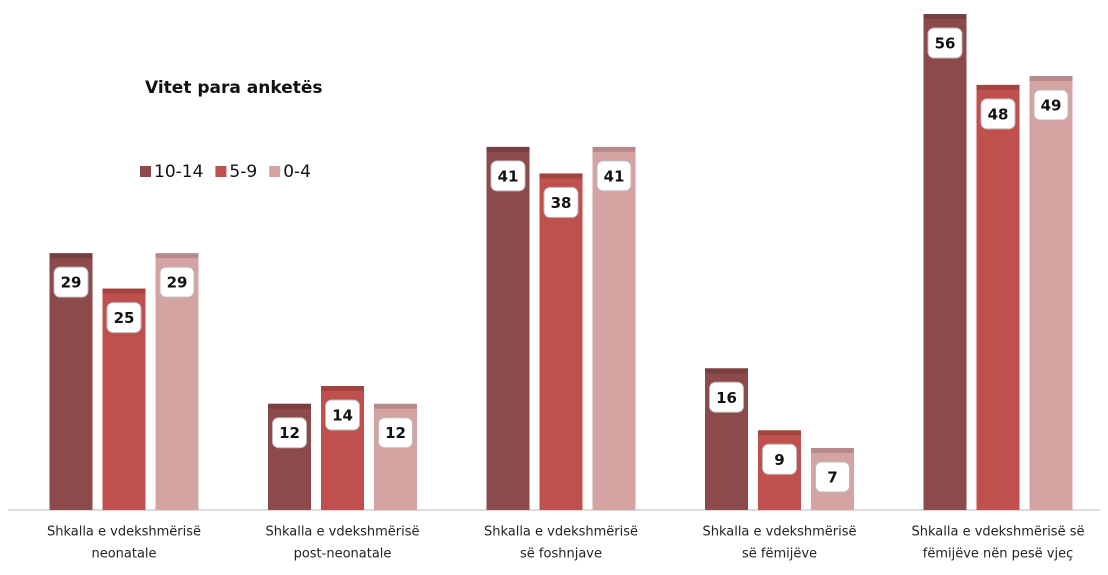  Describe the element at coordinates (234, 88) in the screenshot. I see `legend-title: Vitet para anketës` at that location.